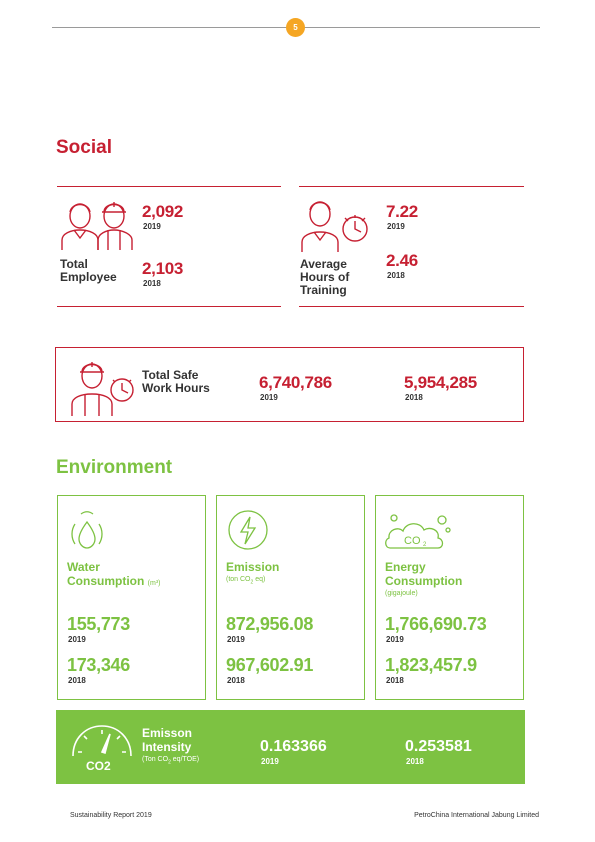  What do you see at coordinates (402, 211) in the screenshot?
I see `training-2019-value: 7.22` at bounding box center [402, 211].